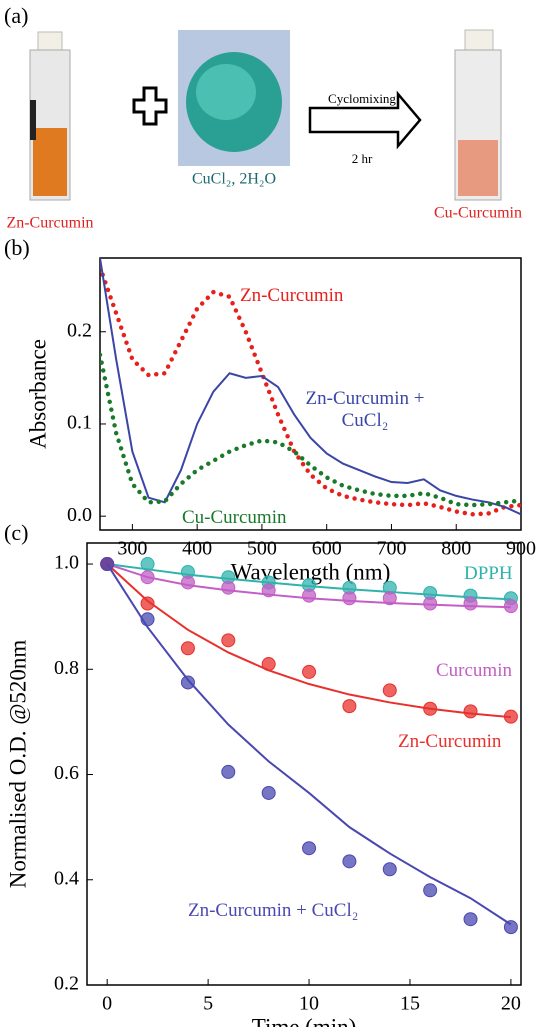 This screenshot has height=1027, width=542. What do you see at coordinates (66, 668) in the screenshot?
I see `y-tick-label: 0.8` at bounding box center [66, 668].